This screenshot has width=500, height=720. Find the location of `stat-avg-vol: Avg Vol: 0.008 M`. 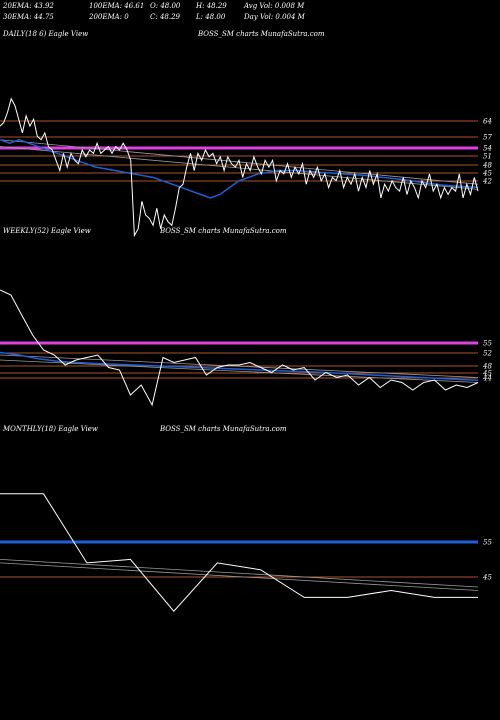

stat-avg-vol: Avg Vol: 0.008 M is located at coordinates (274, 6).